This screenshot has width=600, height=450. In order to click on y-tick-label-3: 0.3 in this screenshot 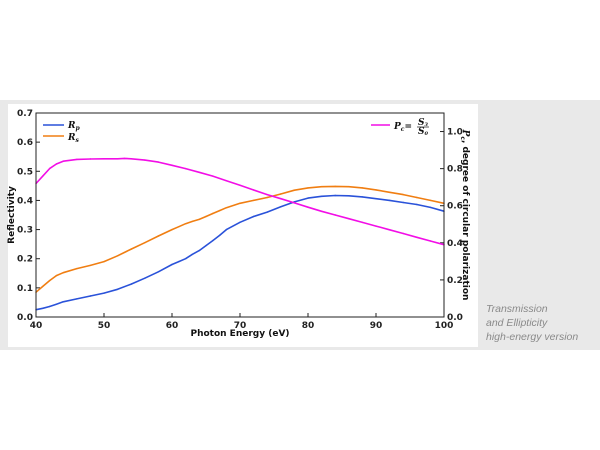, I will do `click(25, 231)`.